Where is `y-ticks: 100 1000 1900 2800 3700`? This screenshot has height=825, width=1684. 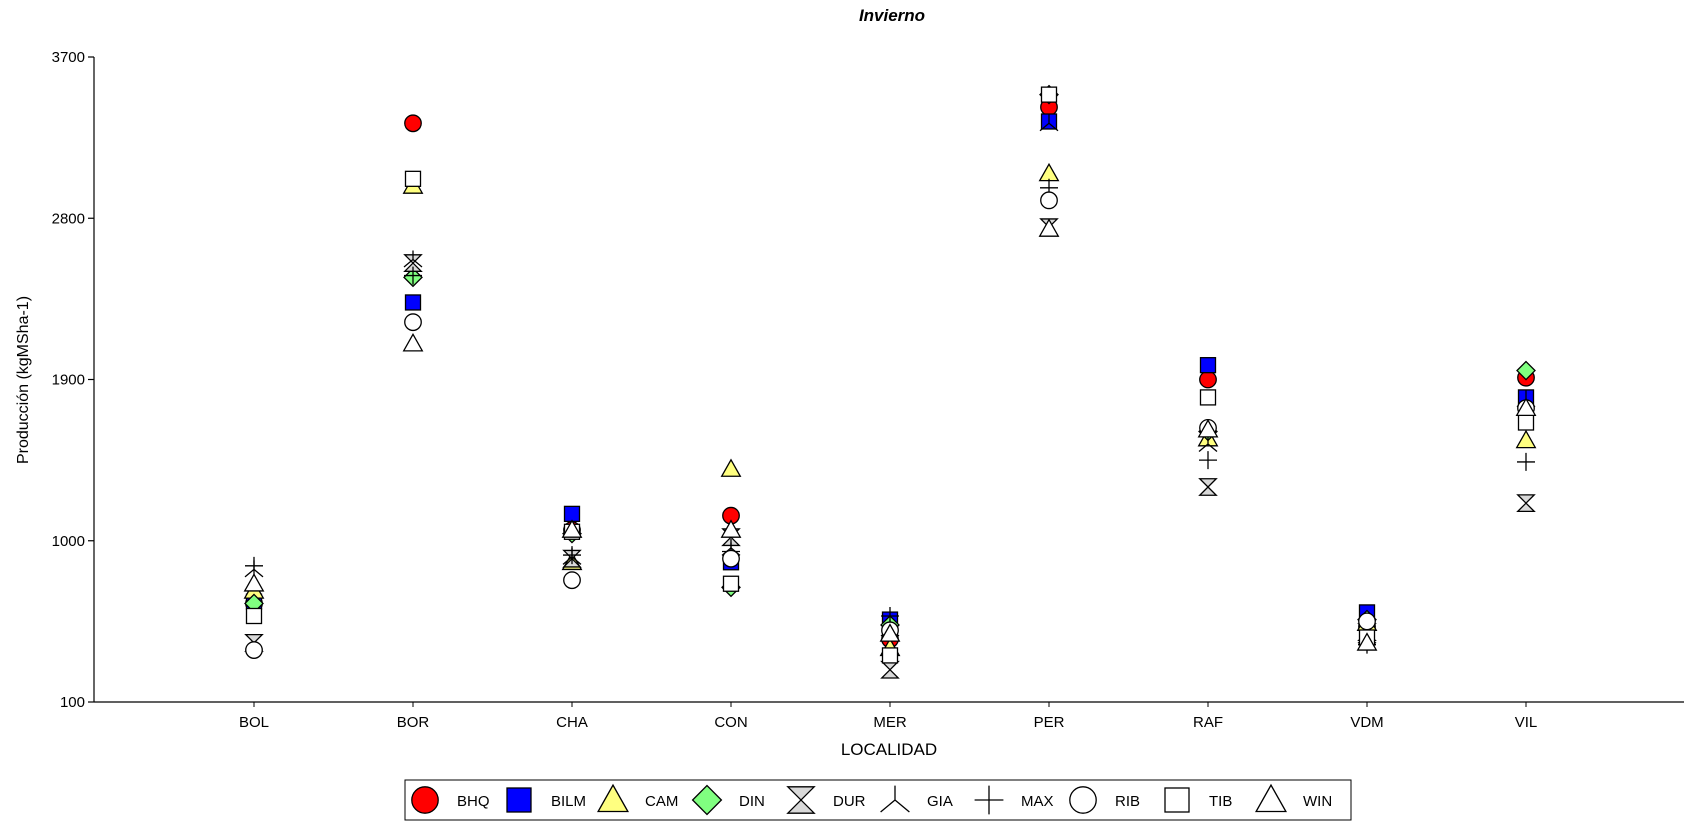
y-ticks: 100 1000 1900 2800 3700 is located at coordinates (73, 380).